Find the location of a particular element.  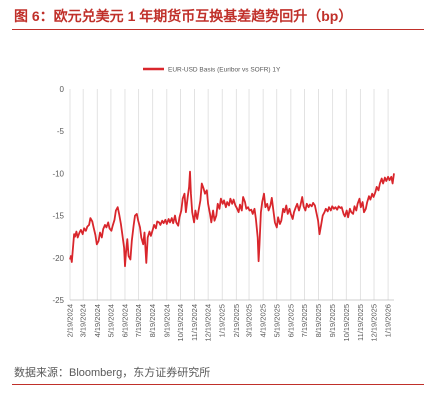

y-tick-label: -15 is located at coordinates (58, 216).